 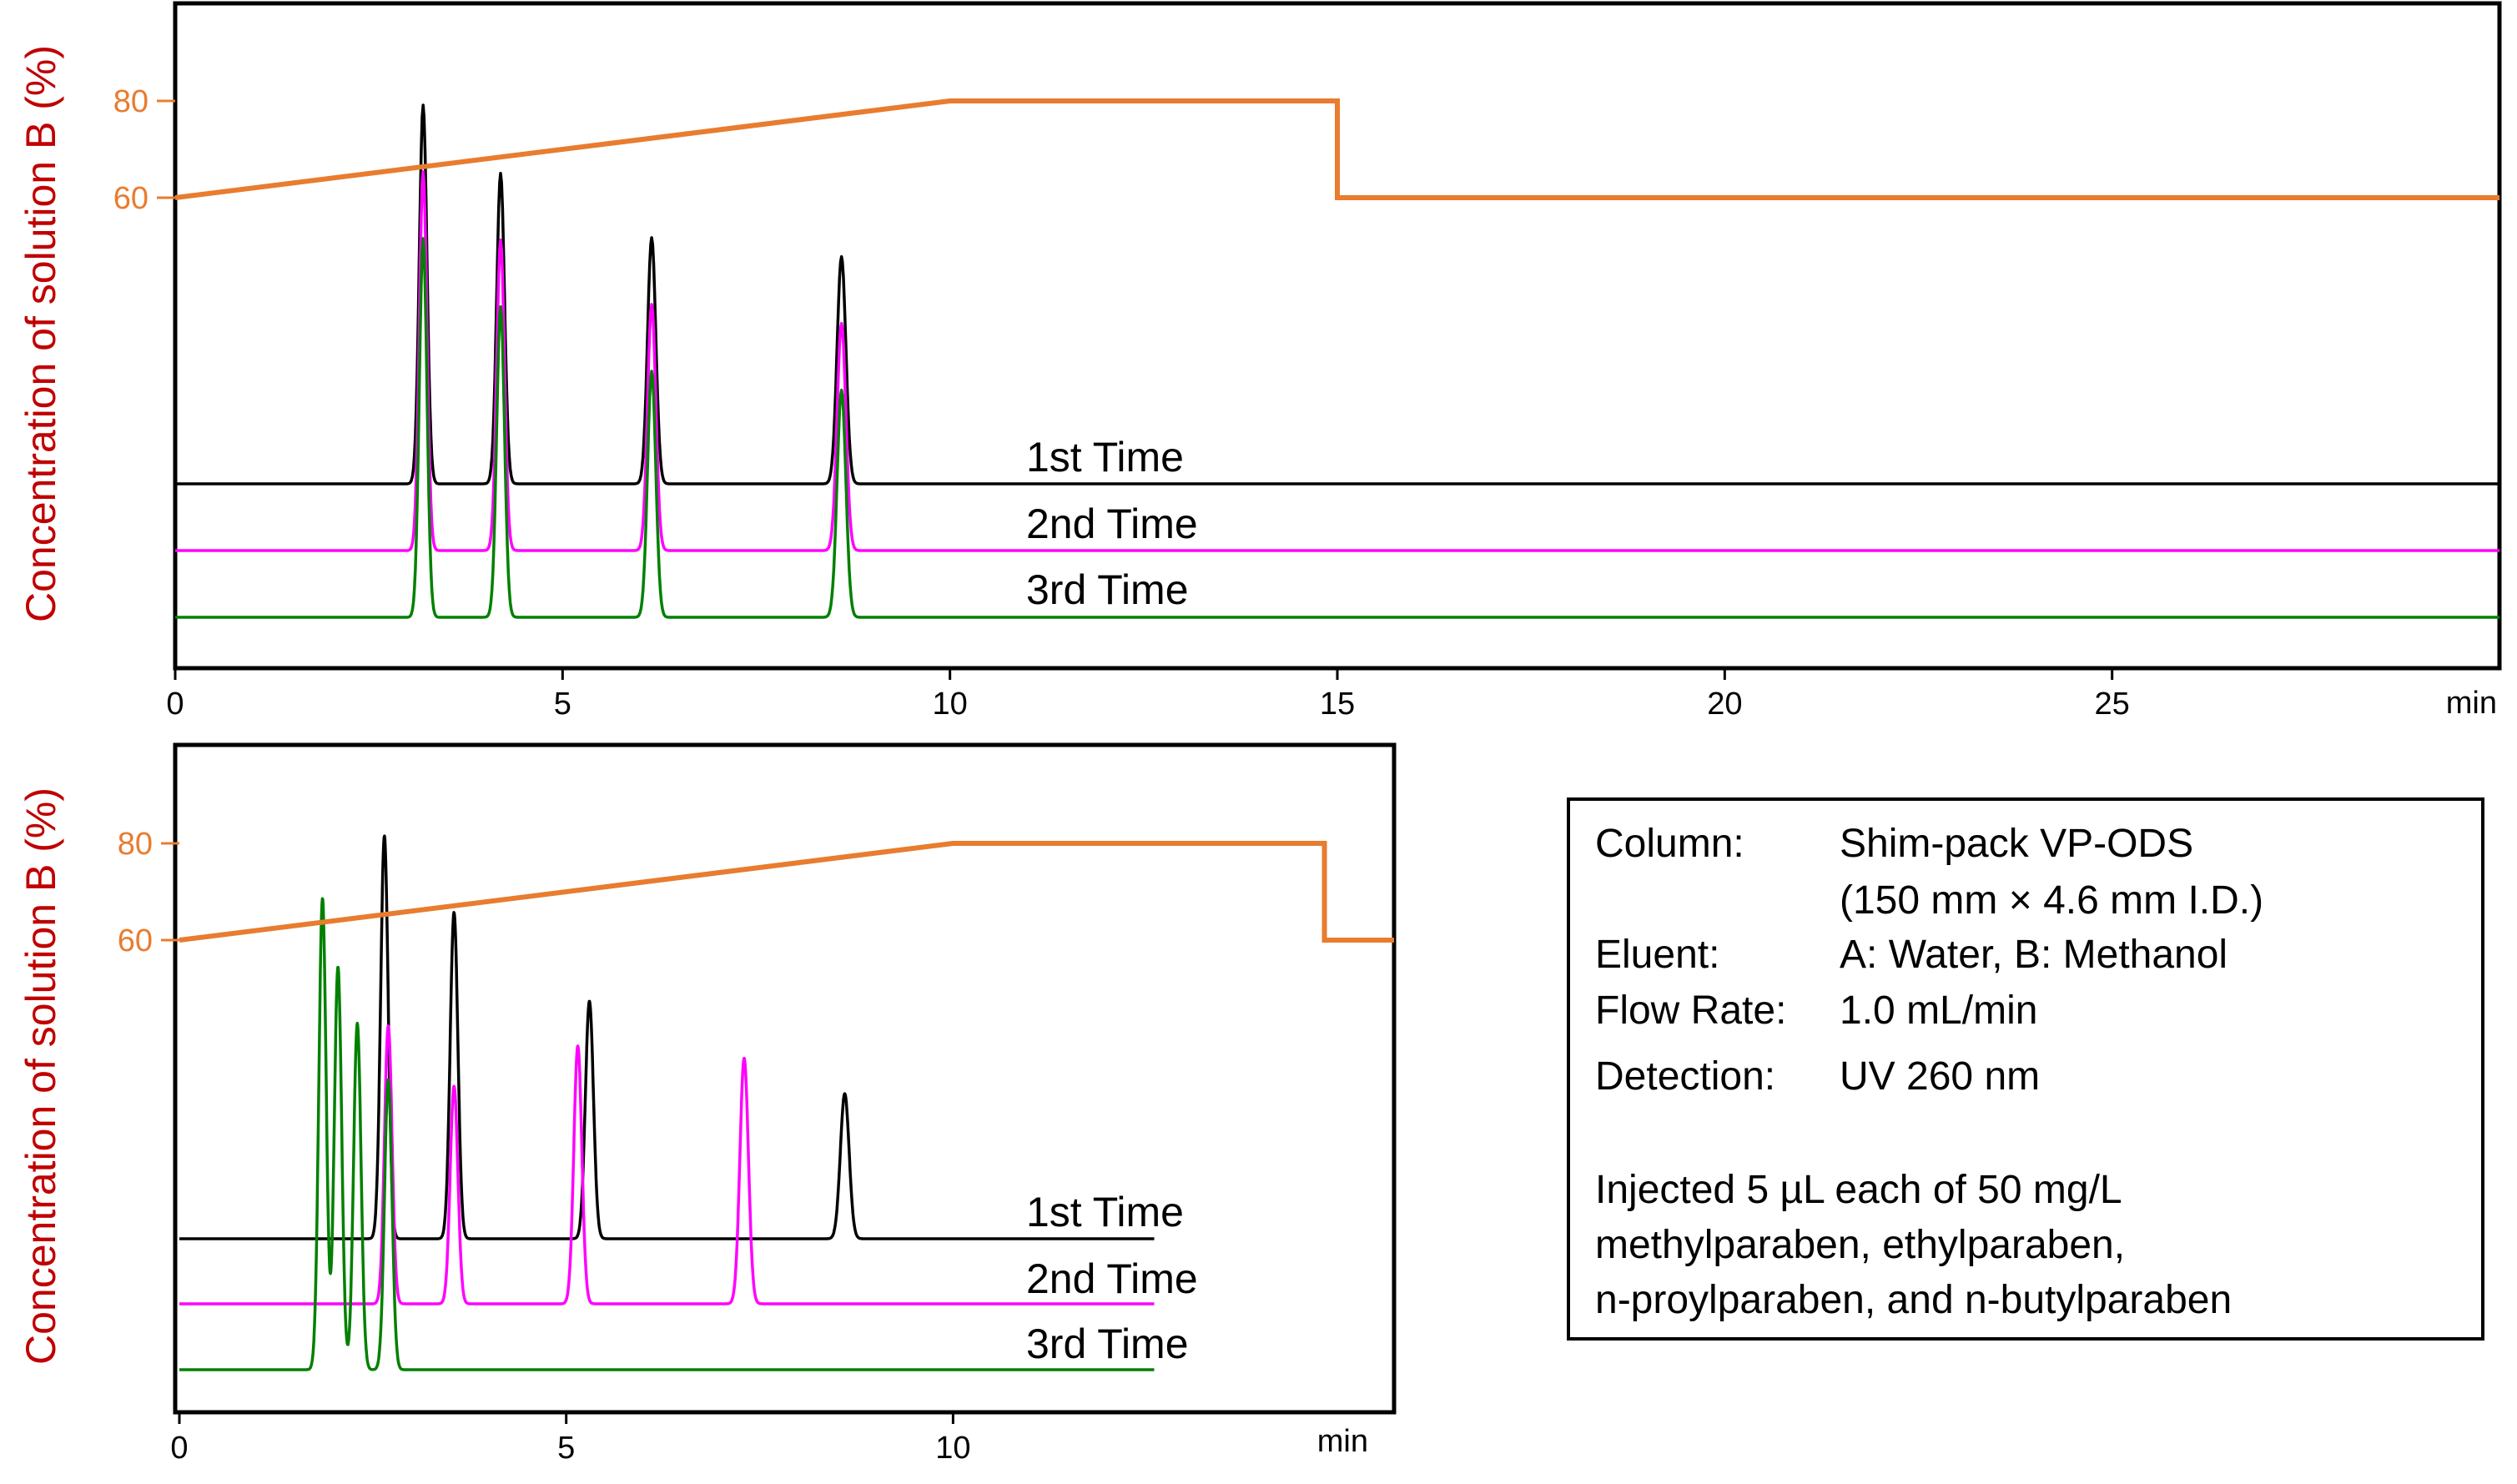 What do you see at coordinates (1690, 1011) in the screenshot?
I see `flow-rate-label: Flow Rate:` at bounding box center [1690, 1011].